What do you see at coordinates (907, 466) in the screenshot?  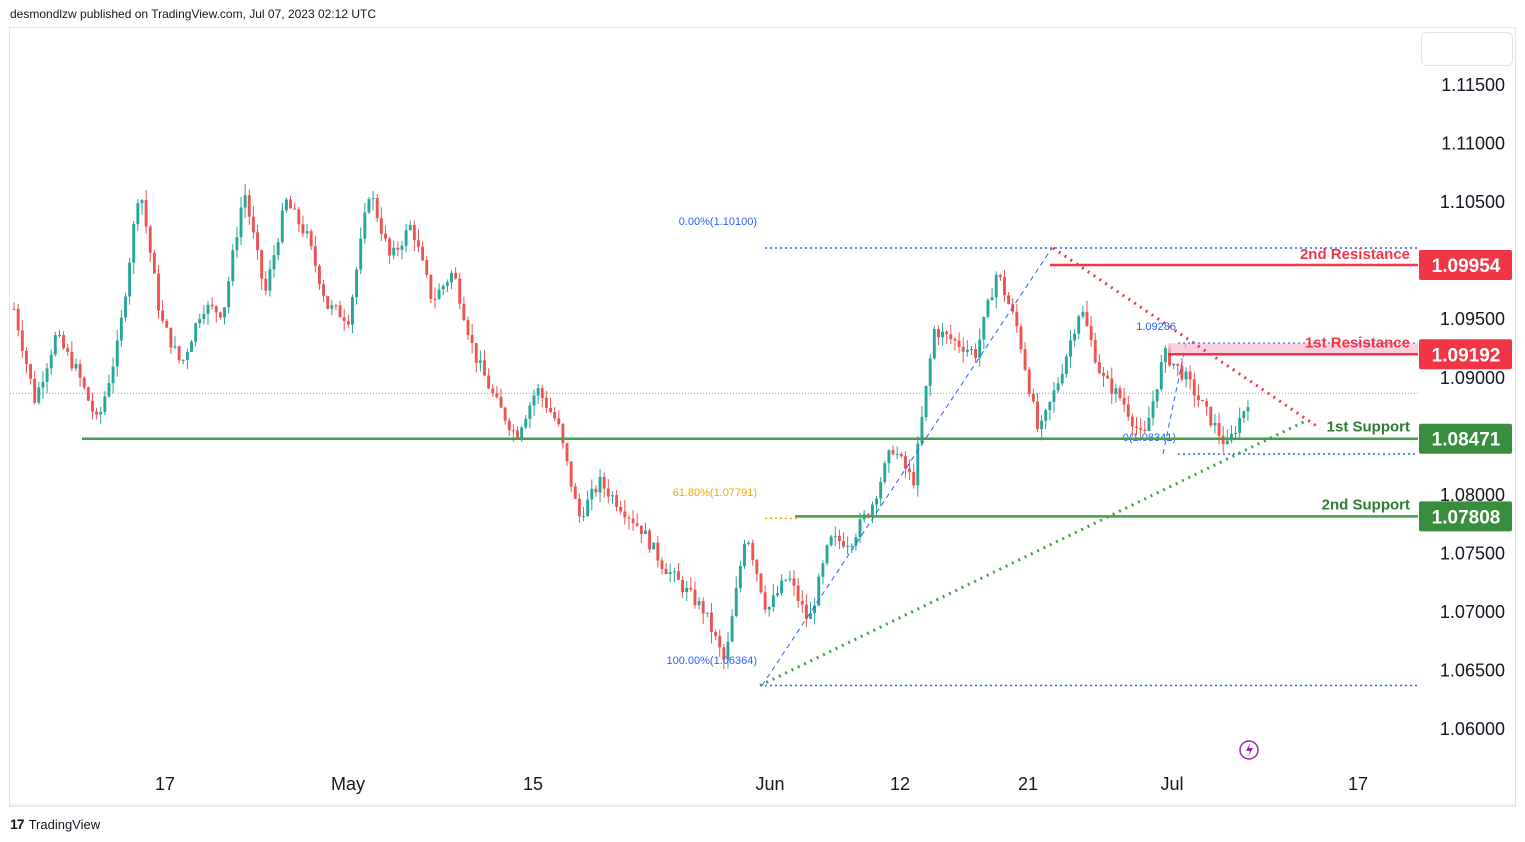 I see `fib-trend-line` at bounding box center [907, 466].